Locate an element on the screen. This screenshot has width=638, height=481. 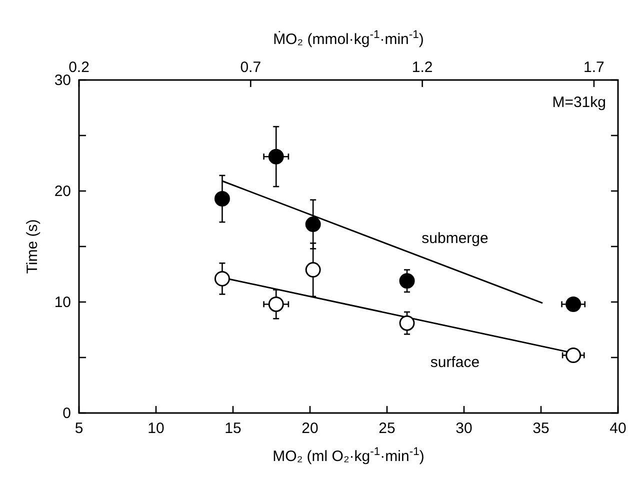
x-tick-label: 35 is located at coordinates (541, 428).